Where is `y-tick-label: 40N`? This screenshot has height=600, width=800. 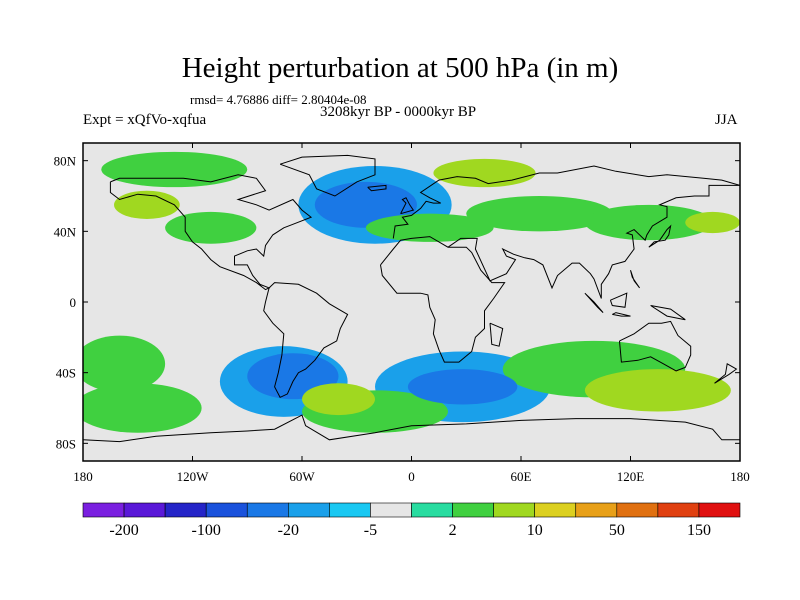 y-tick-label: 40N is located at coordinates (65, 231).